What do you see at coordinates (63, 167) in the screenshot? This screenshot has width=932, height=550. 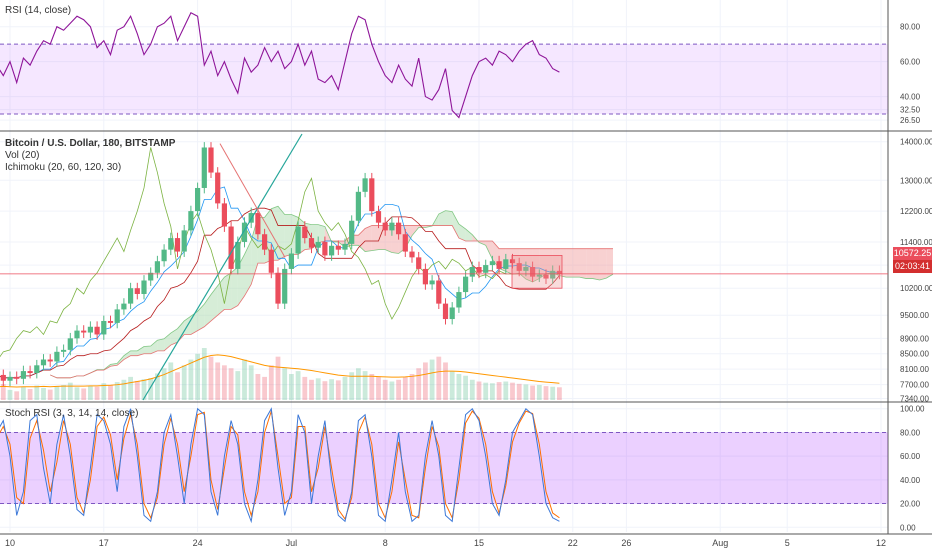 I see `ichimoku-legend: Ichimoku (20, 60, 120, 30)` at bounding box center [63, 167].